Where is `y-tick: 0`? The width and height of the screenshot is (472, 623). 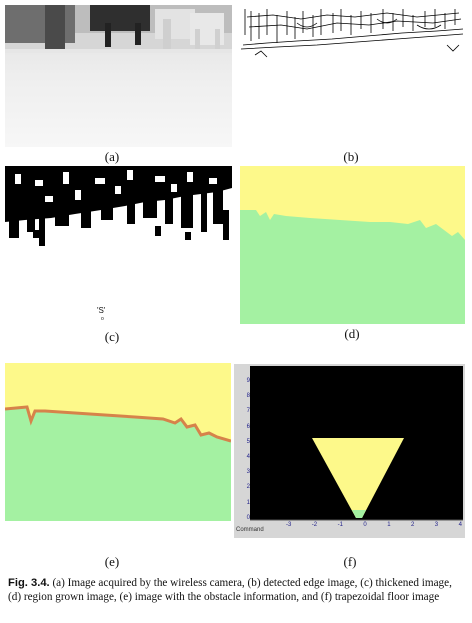 y-tick: 0 is located at coordinates (248, 517).